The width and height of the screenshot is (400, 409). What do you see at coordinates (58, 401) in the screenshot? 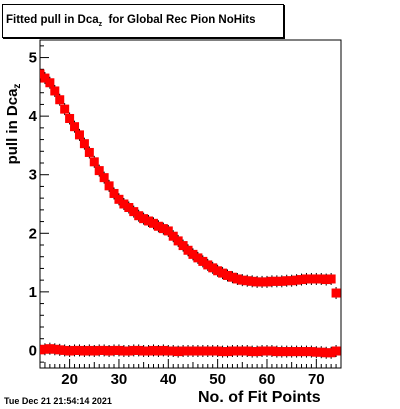
I see `footer-timestamp: Tue Dec 21 21:54:14 2021` at bounding box center [58, 401].